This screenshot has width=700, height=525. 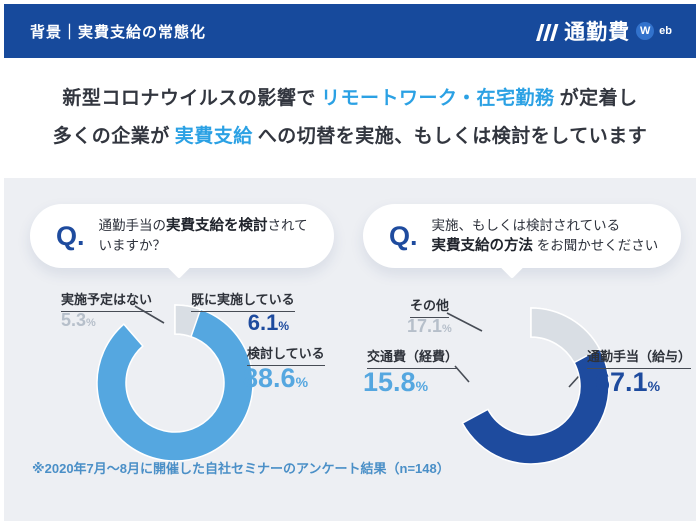 I want to click on question-bubble-2: Q. 実施、もしくは検討されている 実費支給の方法 をお聞かせください, so click(x=522, y=241).